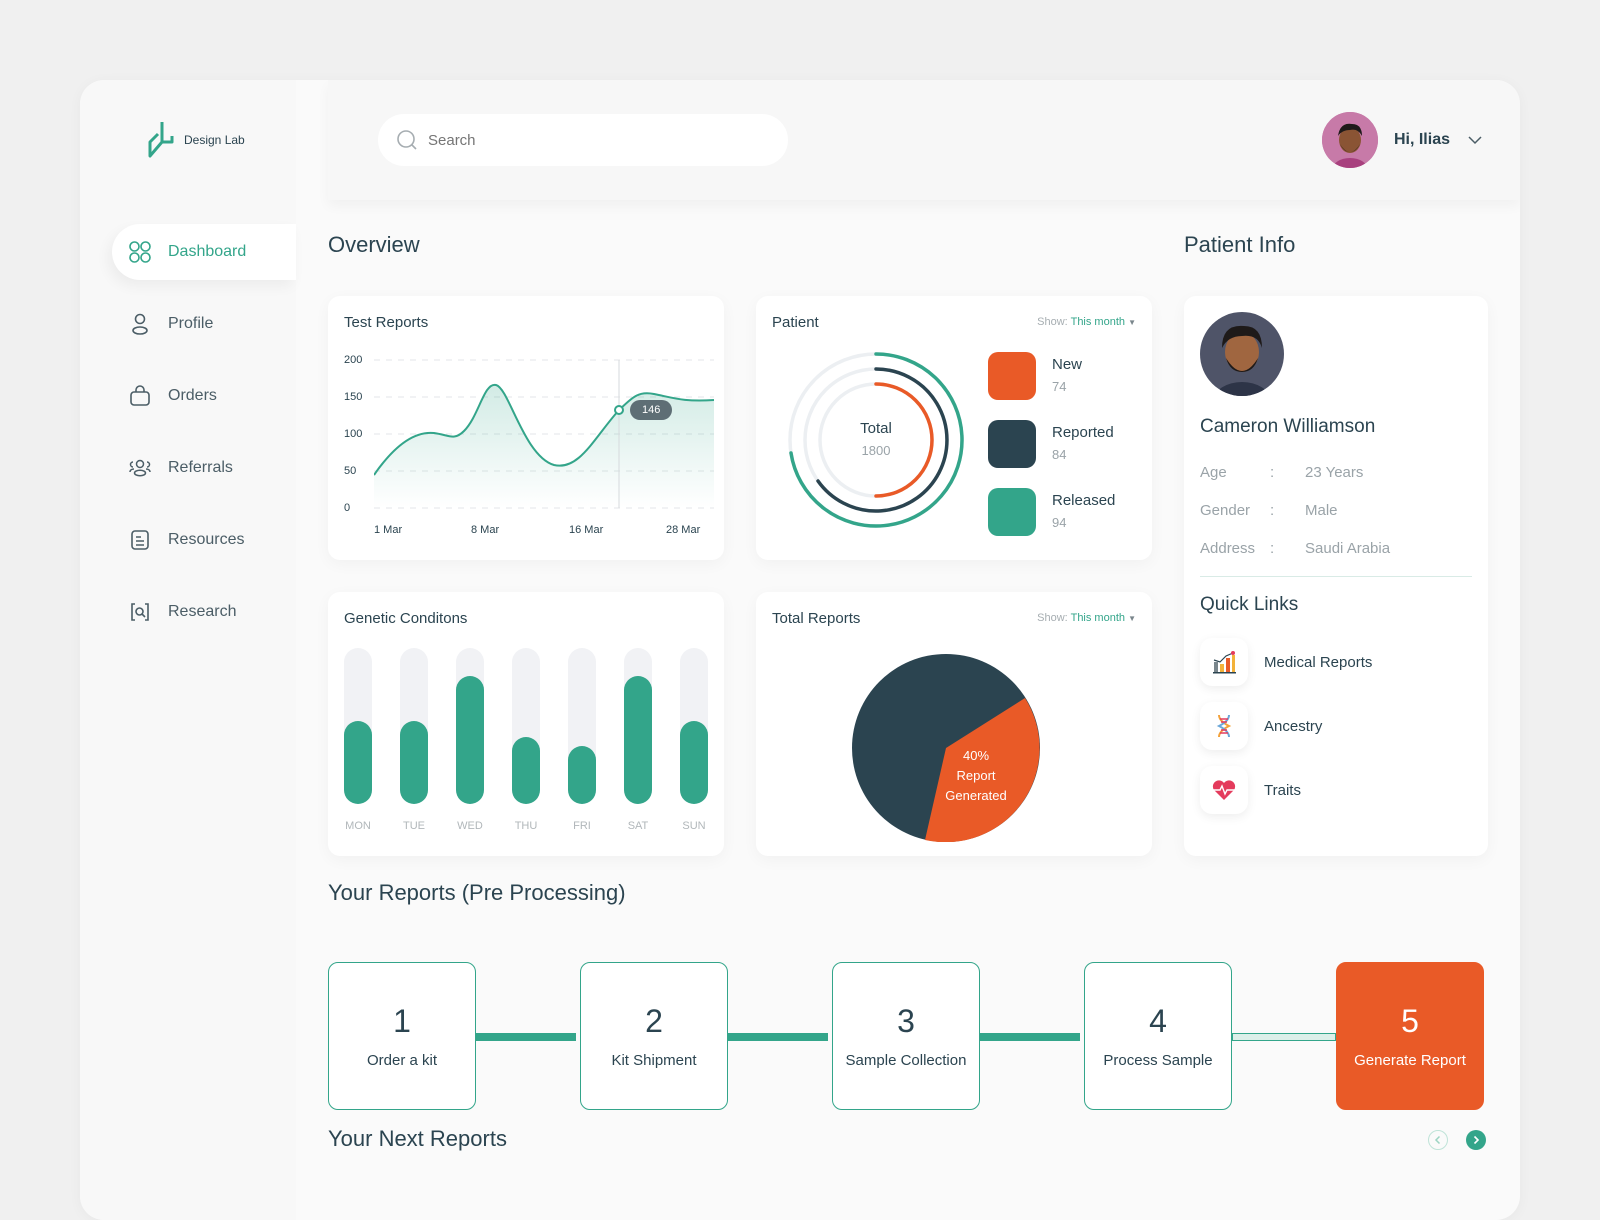 The width and height of the screenshot is (1600, 1220). I want to click on field-key: Gender, so click(1225, 510).